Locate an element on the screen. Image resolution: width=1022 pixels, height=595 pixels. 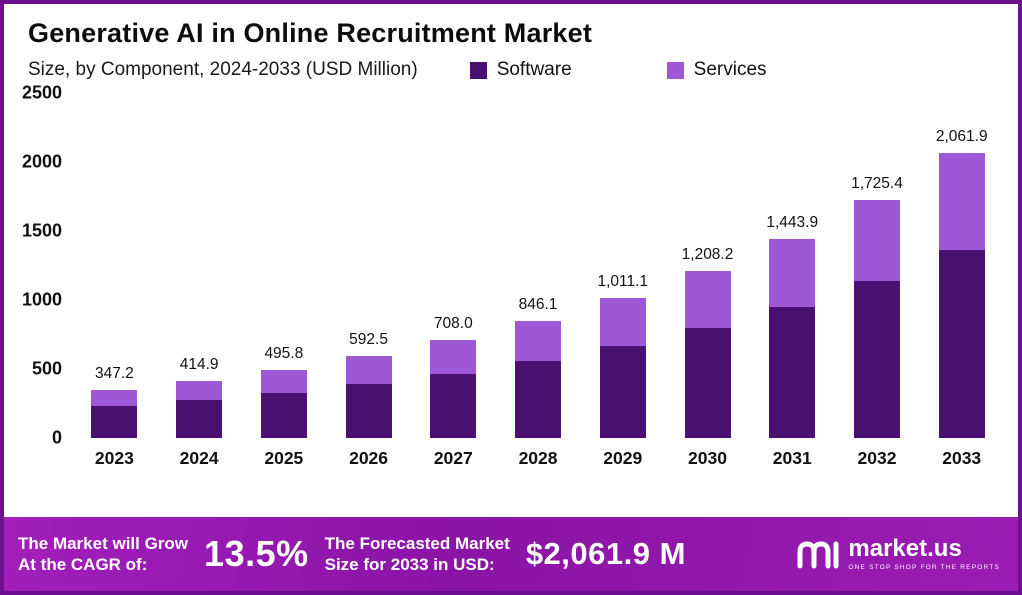
cagr-label: The Market will Grow At the CAGR of: is located at coordinates (103, 554).